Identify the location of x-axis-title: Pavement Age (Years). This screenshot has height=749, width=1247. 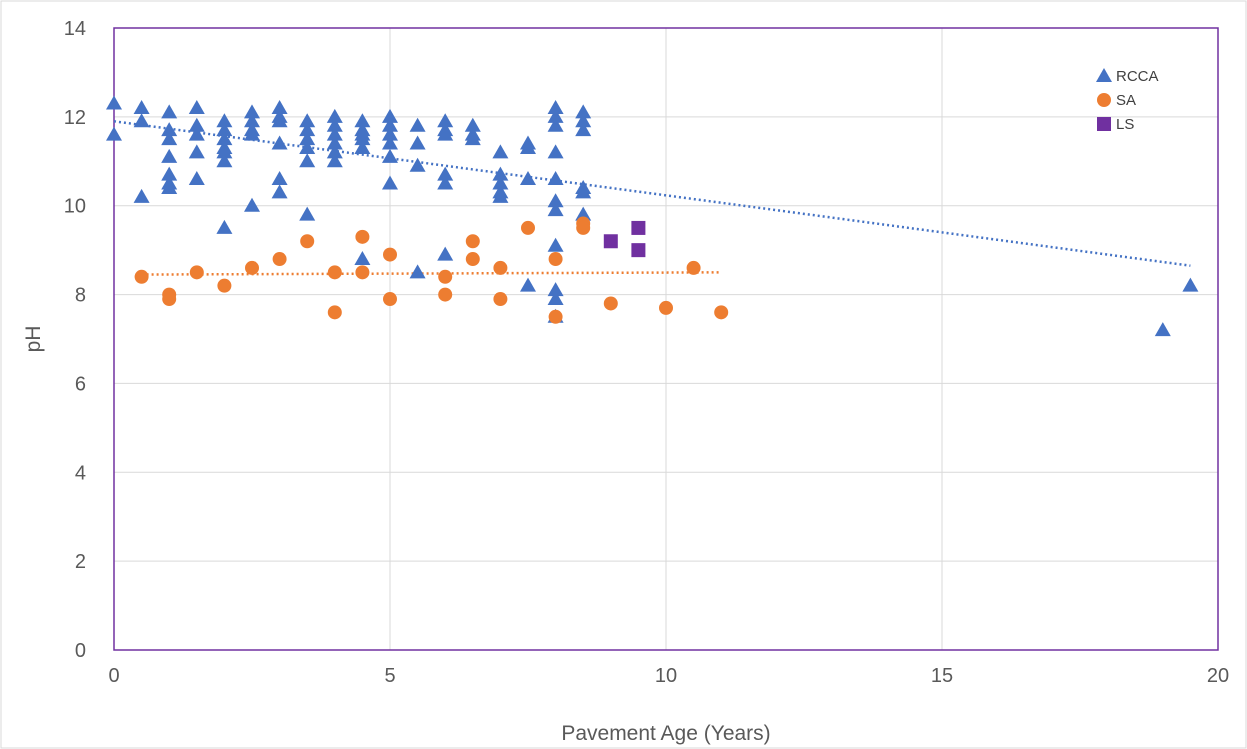
(665, 733).